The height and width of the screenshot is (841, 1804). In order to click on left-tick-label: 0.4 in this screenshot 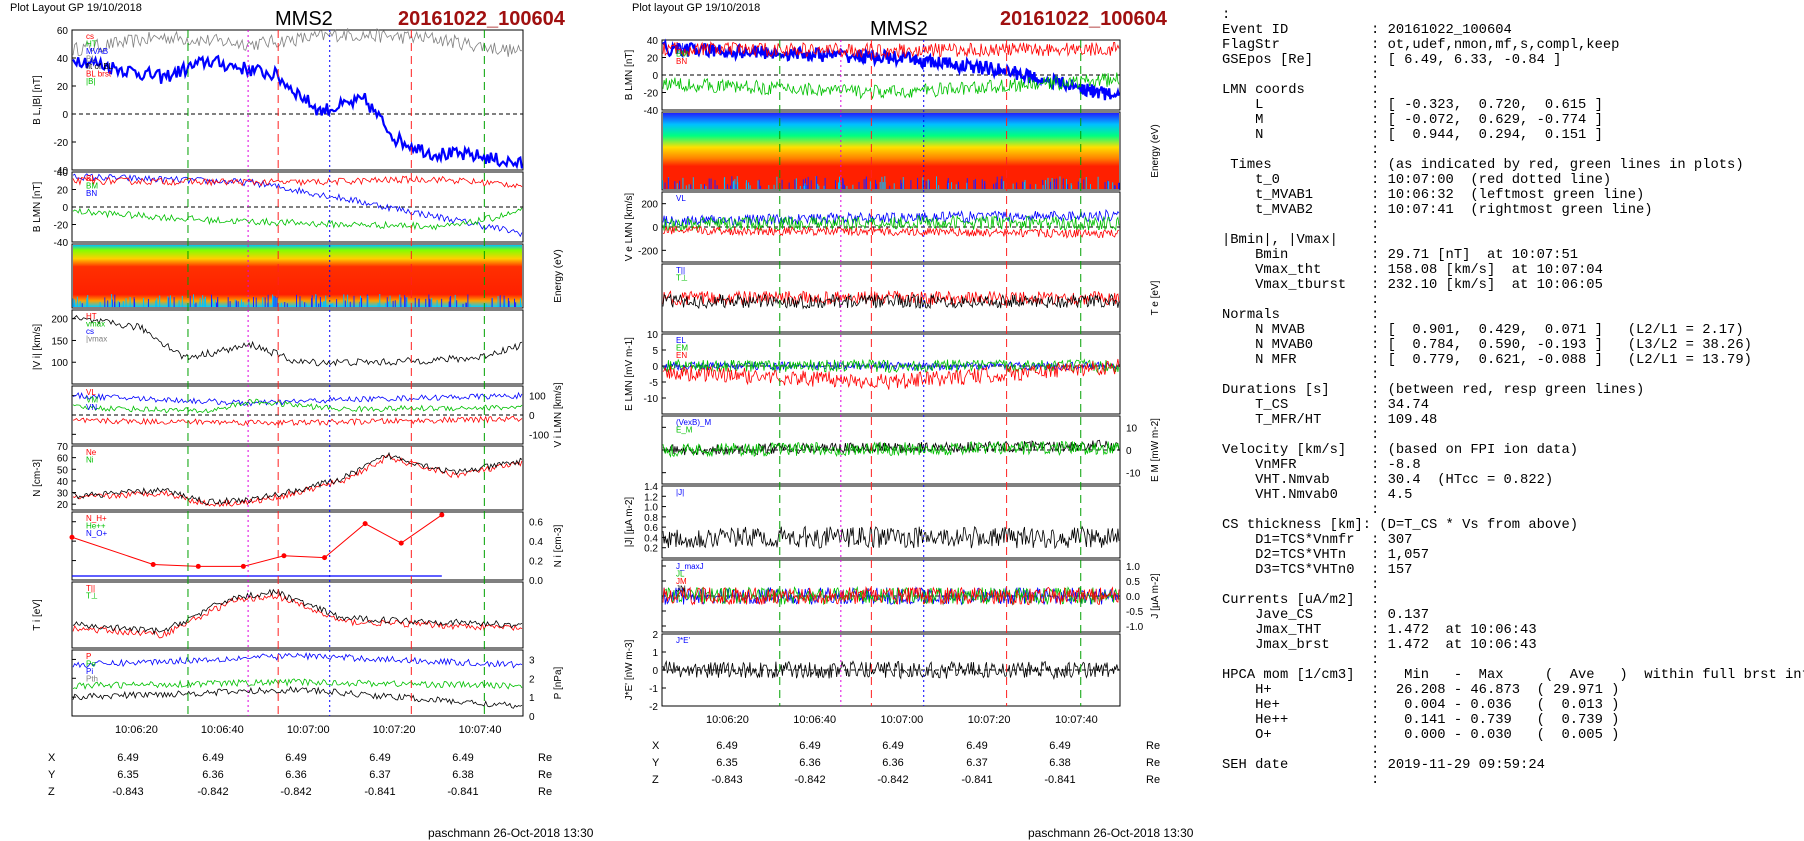, I will do `click(536, 542)`.